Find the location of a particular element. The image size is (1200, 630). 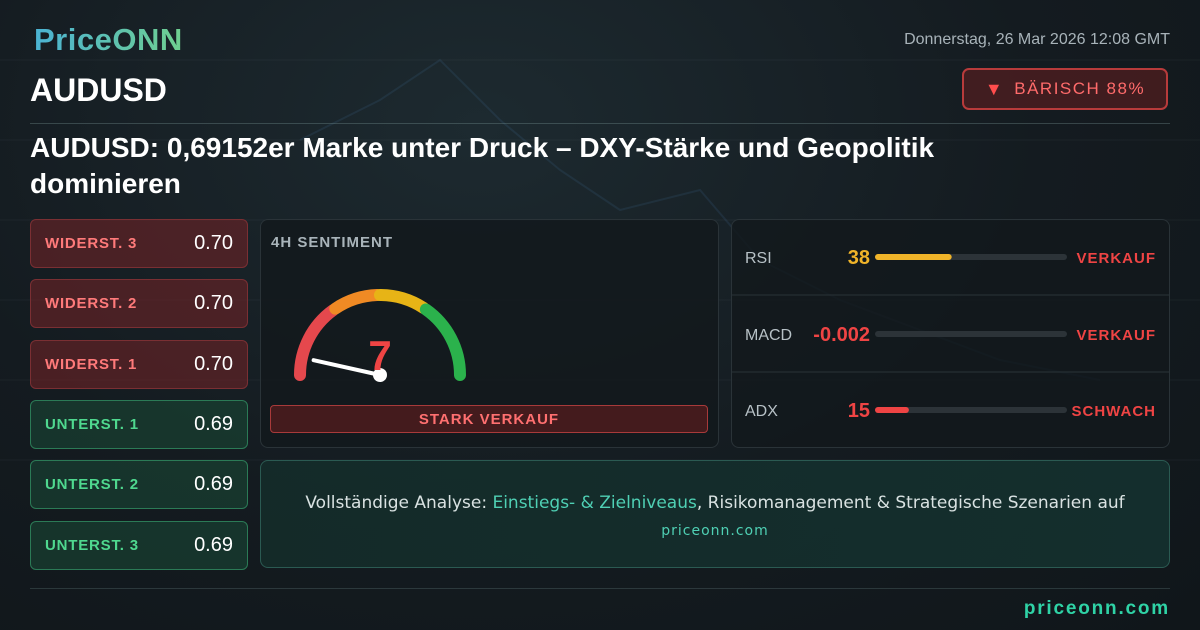

symbol: AUDUSD is located at coordinates (98, 90).